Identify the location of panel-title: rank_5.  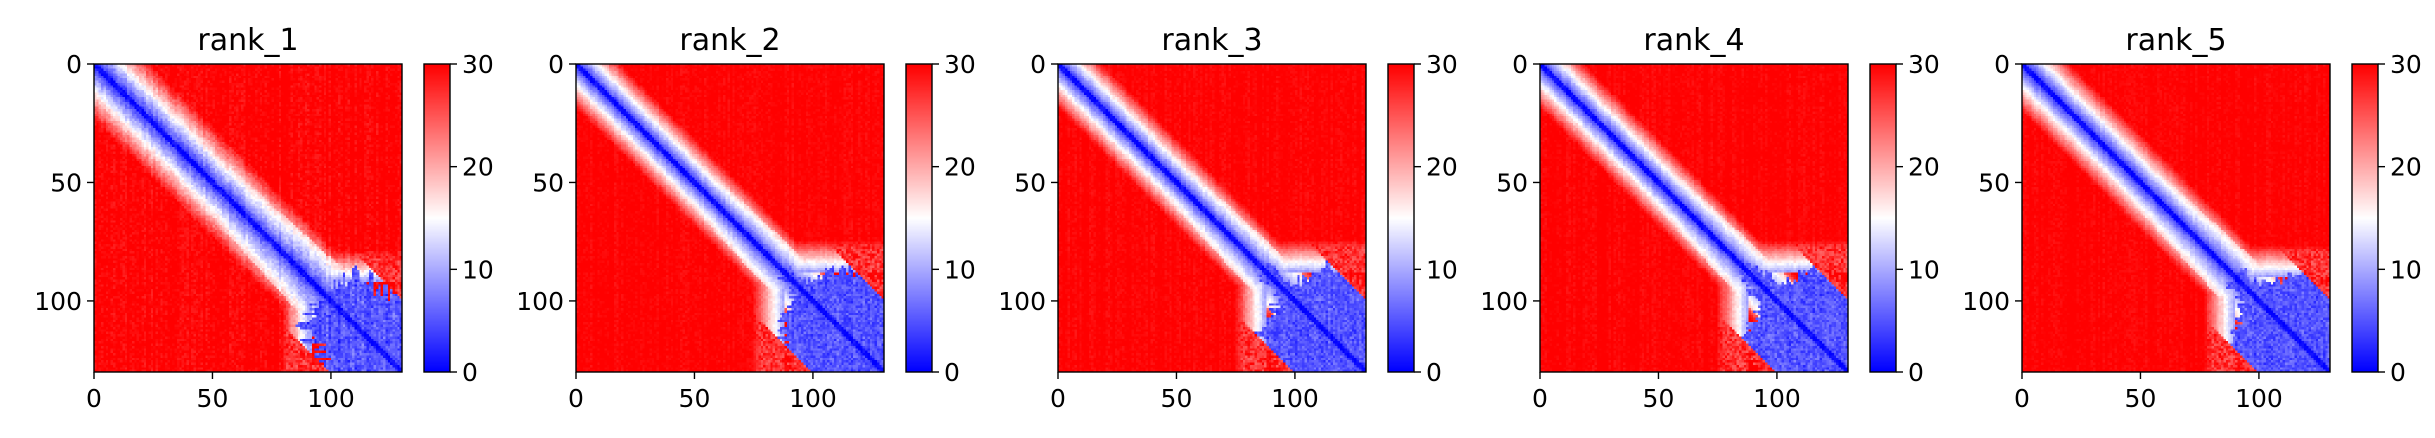
(2175, 40).